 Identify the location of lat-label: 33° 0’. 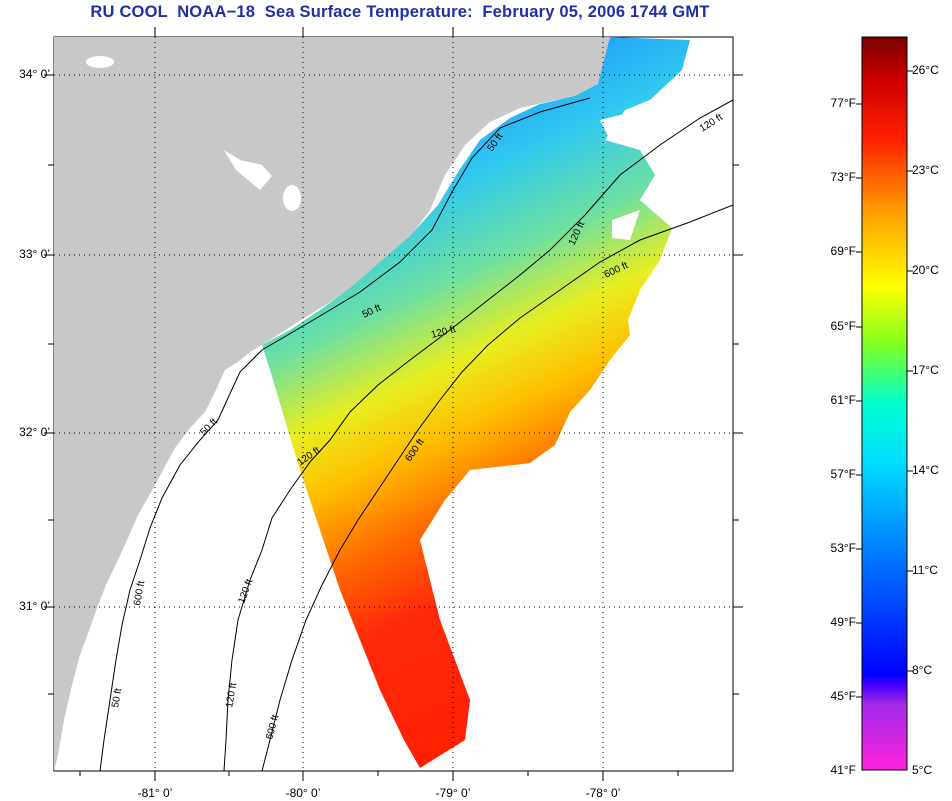
(34, 254).